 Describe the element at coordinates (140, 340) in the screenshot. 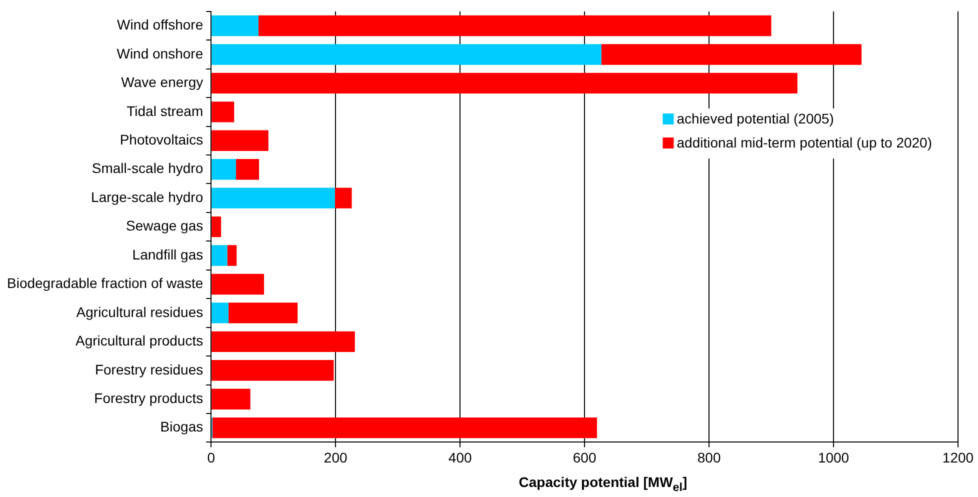

I see `y-tick-label: Agricultural products` at that location.